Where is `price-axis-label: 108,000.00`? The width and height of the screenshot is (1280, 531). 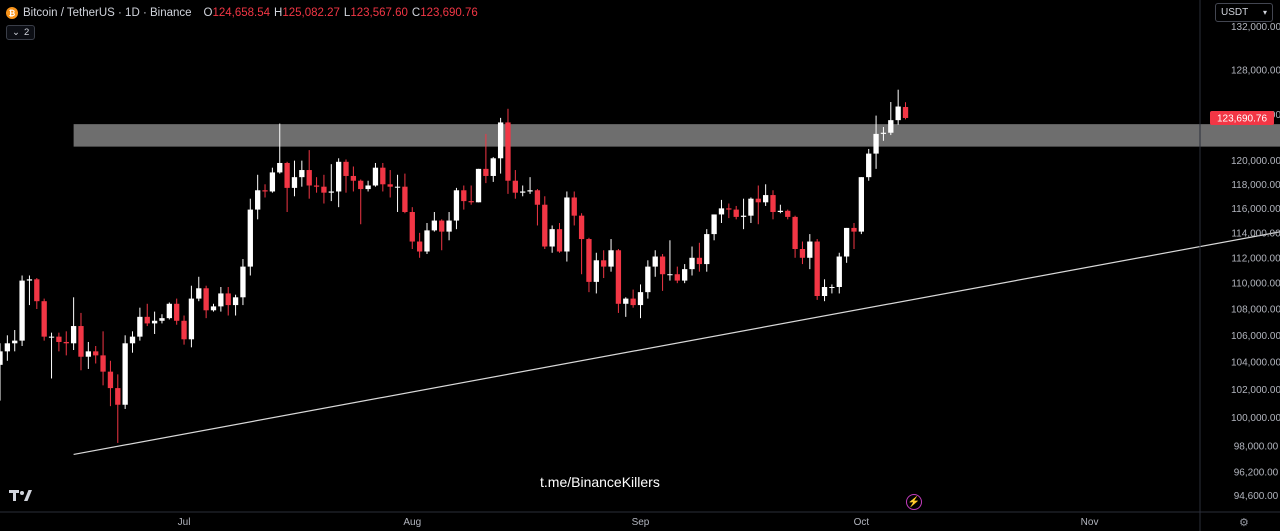 price-axis-label: 108,000.00 is located at coordinates (1255, 309).